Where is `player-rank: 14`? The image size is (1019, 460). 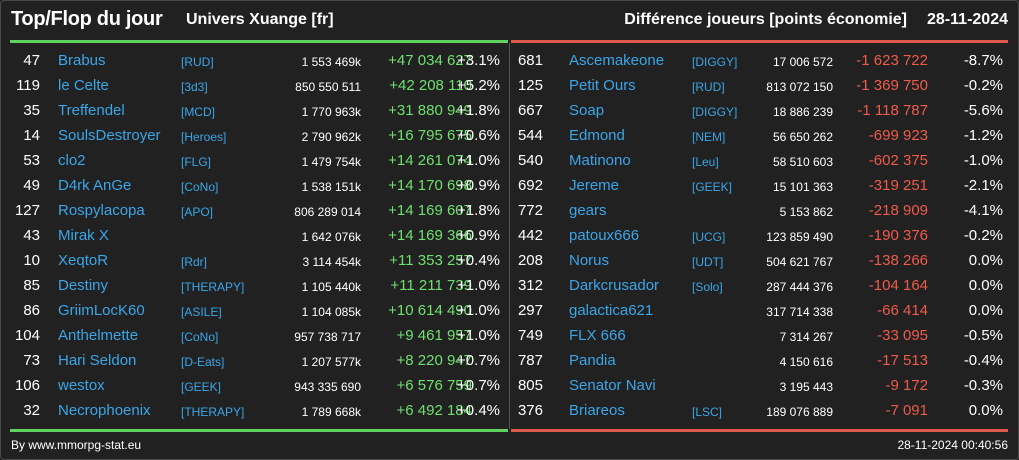
player-rank: 14 is located at coordinates (31, 135).